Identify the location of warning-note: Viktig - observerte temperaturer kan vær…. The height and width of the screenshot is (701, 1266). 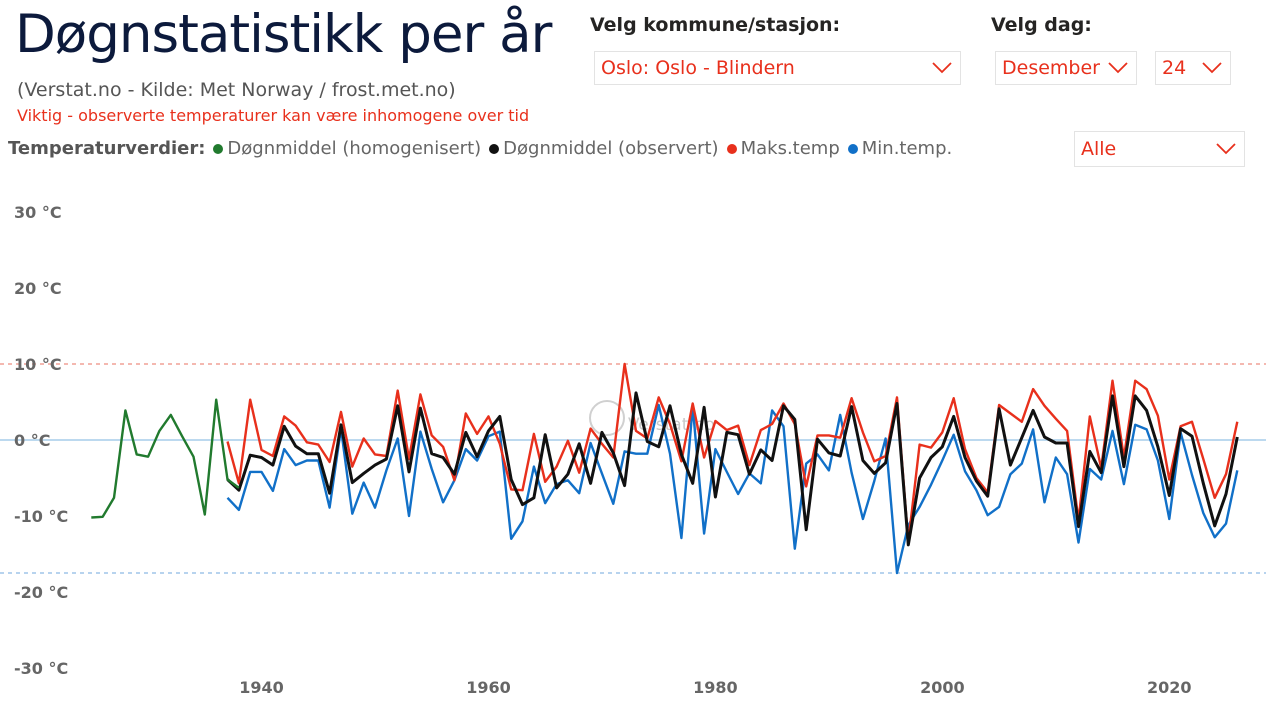
(273, 115).